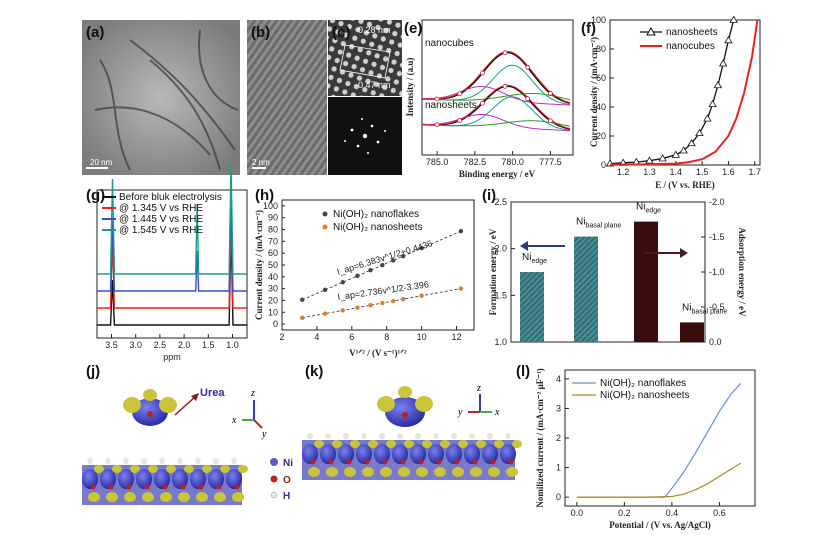 This screenshot has height=546, width=835. Describe the element at coordinates (542, 246) in the screenshot. I see `arrow-left-icon` at that location.